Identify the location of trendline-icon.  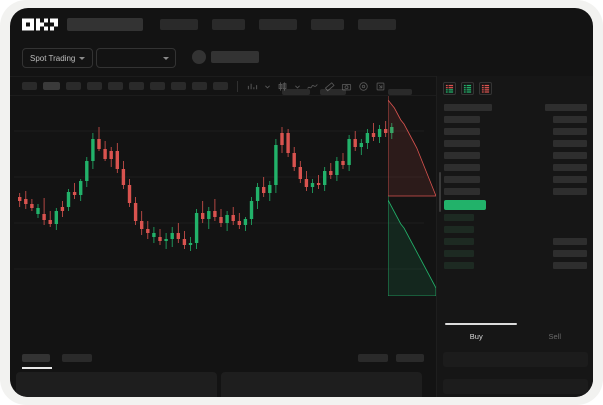
(312, 86).